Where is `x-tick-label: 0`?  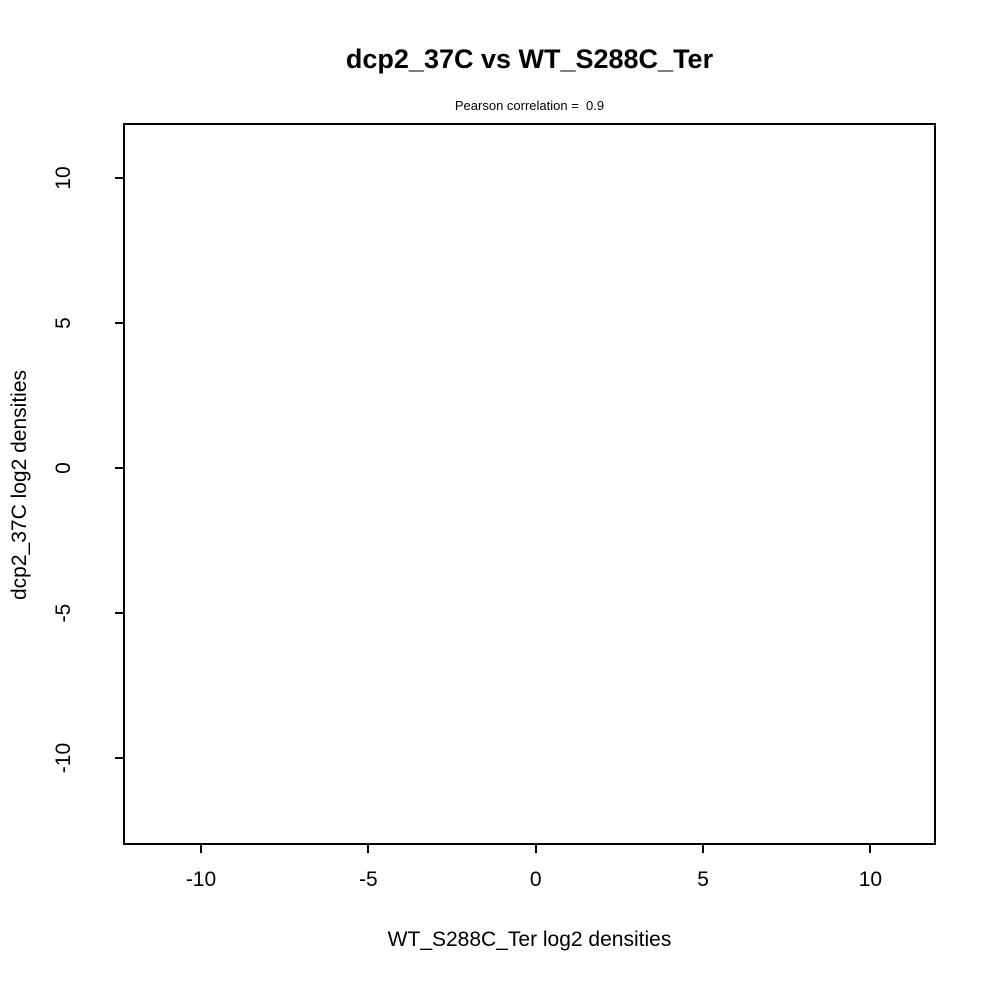 x-tick-label: 0 is located at coordinates (535, 879).